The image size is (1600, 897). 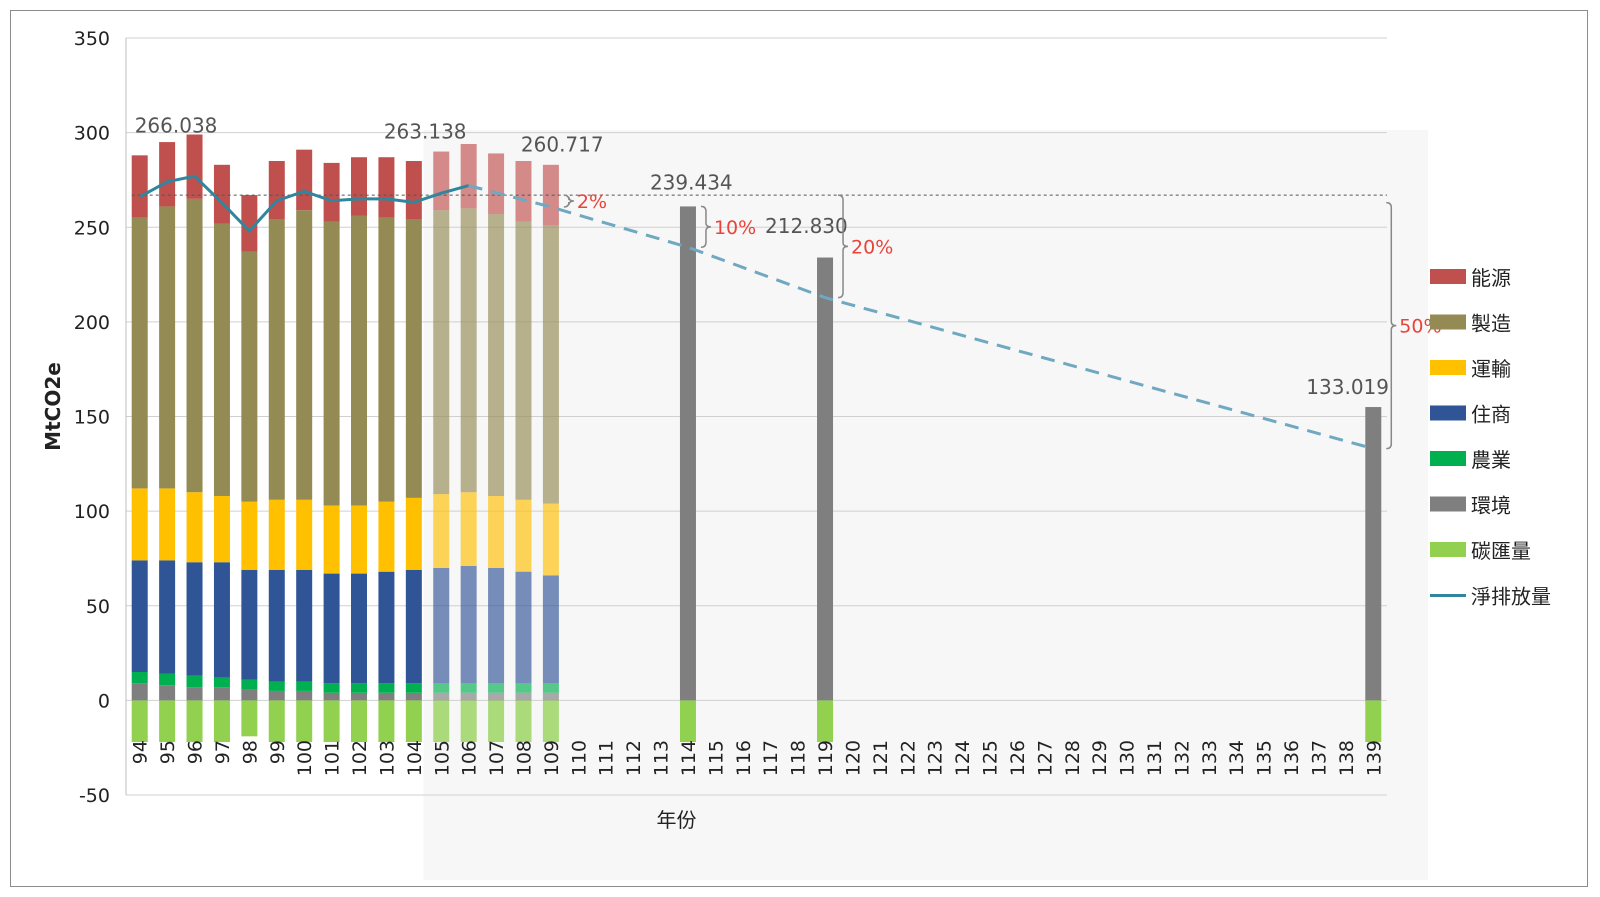 What do you see at coordinates (92, 228) in the screenshot?
I see `y-tick-label: 250` at bounding box center [92, 228].